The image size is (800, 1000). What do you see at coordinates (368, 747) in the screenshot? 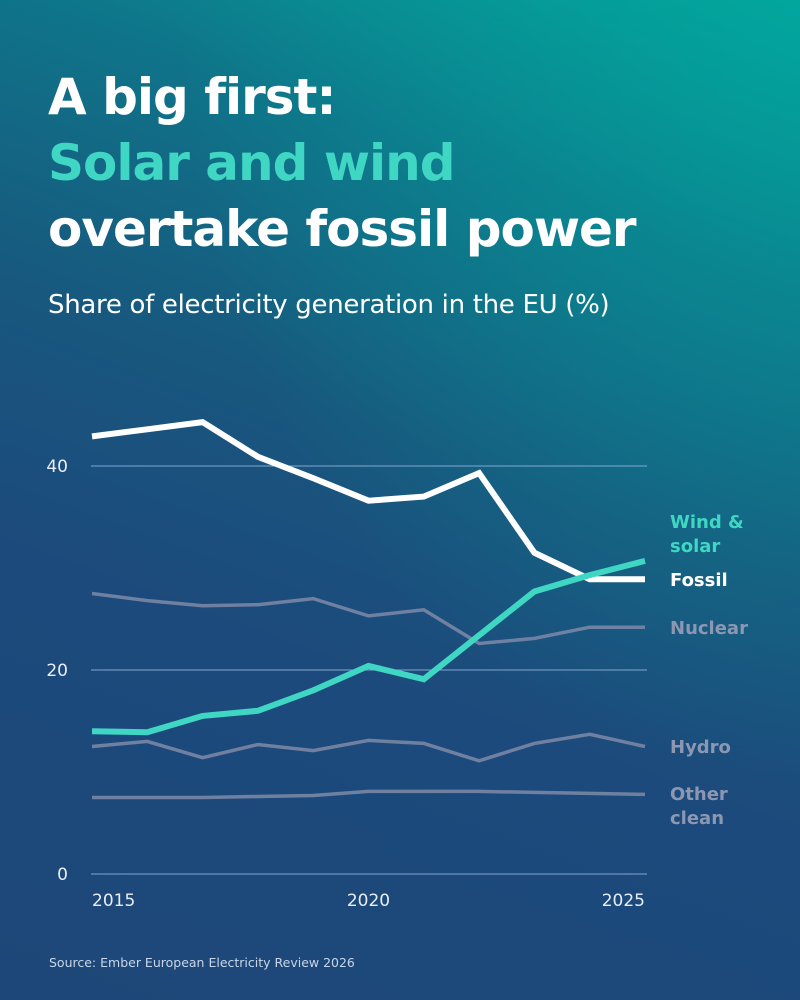
I see `series-line-hydro` at bounding box center [368, 747].